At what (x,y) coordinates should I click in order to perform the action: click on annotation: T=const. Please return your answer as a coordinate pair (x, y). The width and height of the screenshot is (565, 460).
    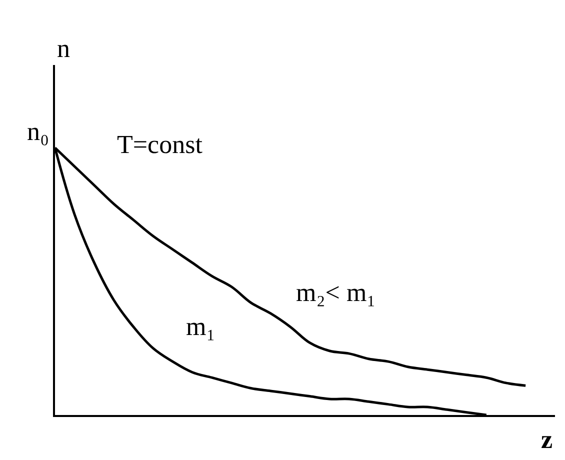
    Looking at the image, I should click on (160, 144).